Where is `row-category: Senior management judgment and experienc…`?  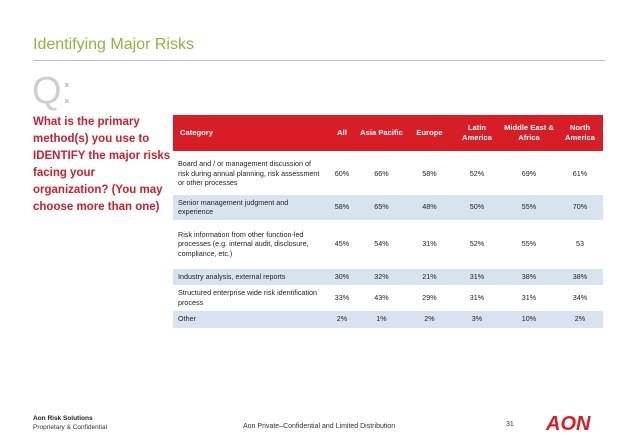
row-category: Senior management judgment and experienc… is located at coordinates (250, 207).